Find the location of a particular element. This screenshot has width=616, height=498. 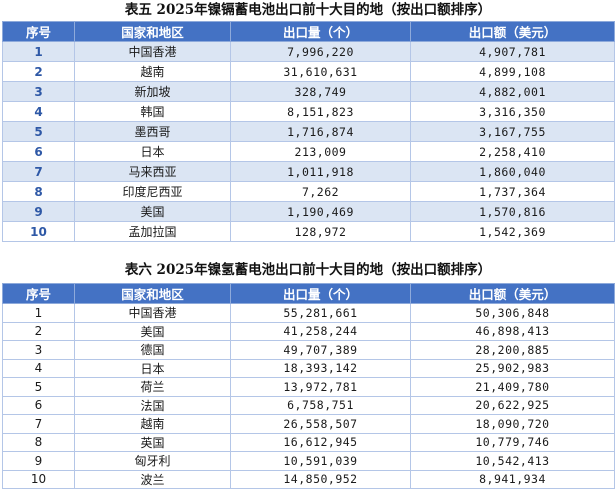

table-row: 10 波兰 14,850,952 8,941,934 is located at coordinates (308, 479).